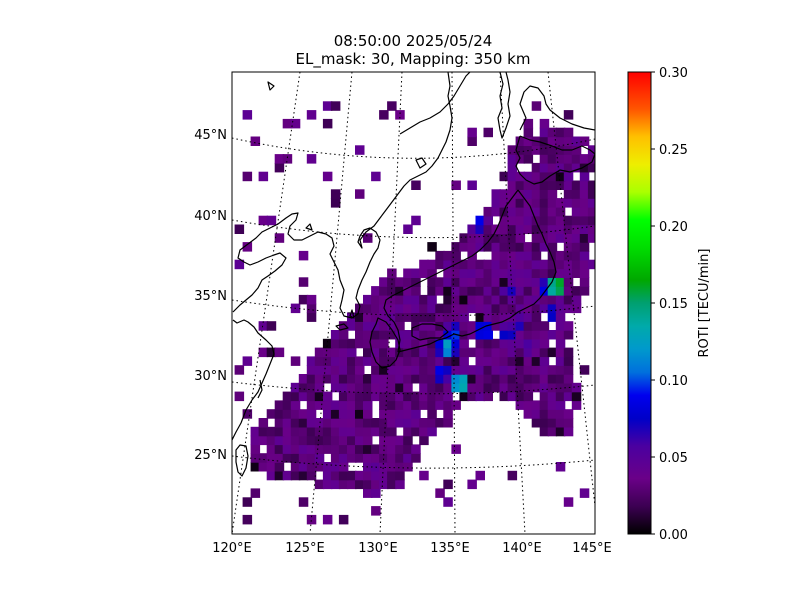 The image size is (800, 600). Describe the element at coordinates (210, 135) in the screenshot. I see `lat-tick-45: 45°N` at that location.